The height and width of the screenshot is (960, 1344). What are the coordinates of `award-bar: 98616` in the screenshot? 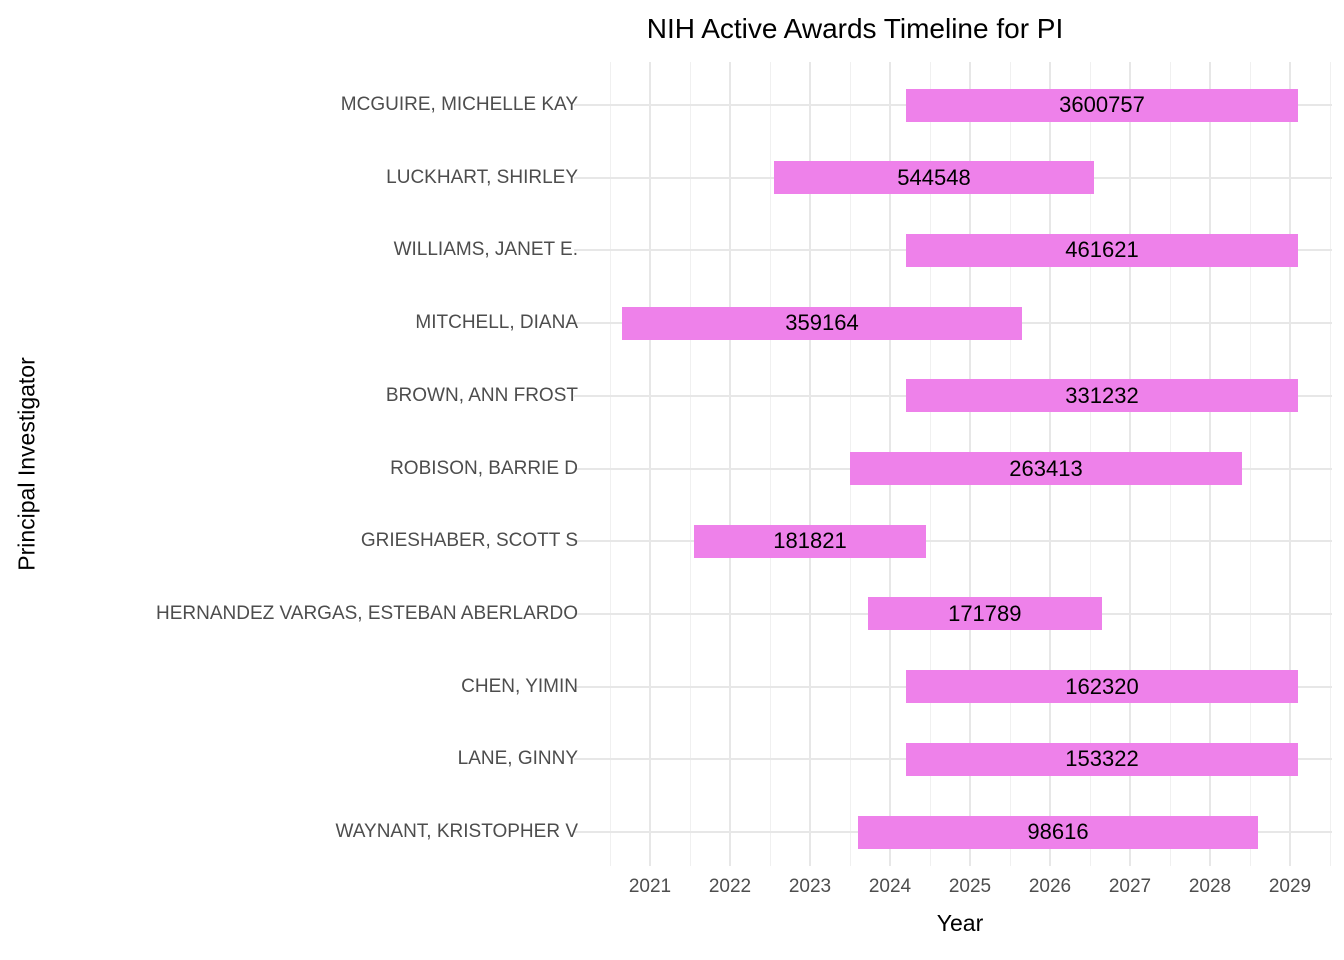 It's located at (1058, 832).